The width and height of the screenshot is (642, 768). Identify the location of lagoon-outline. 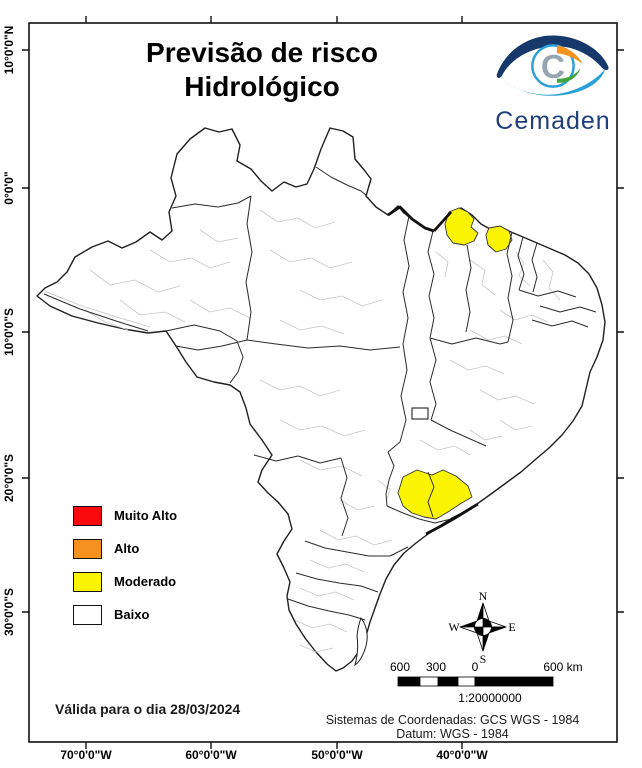
(361, 641).